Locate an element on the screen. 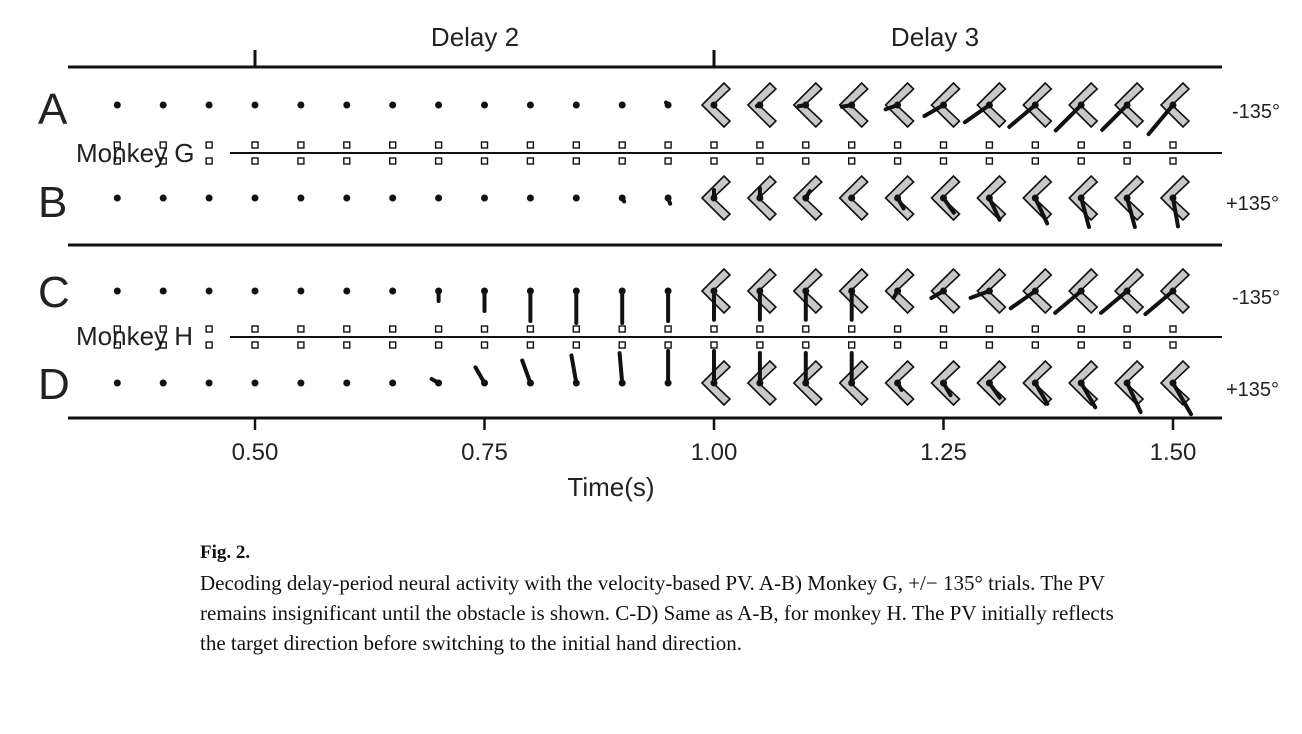 The height and width of the screenshot is (734, 1302). delay-header: Delay 2 Delay 3 is located at coordinates (645, 45).